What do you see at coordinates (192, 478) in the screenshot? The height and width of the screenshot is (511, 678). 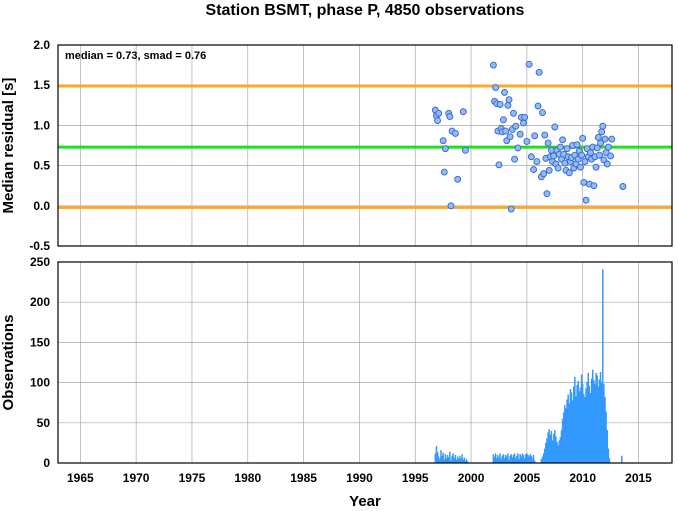 I see `year-tick-label: 1975` at bounding box center [192, 478].